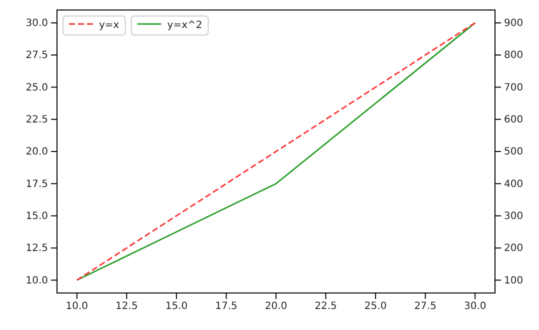 This screenshot has height=330, width=539. Describe the element at coordinates (94, 26) in the screenshot. I see `legend: y=x` at that location.